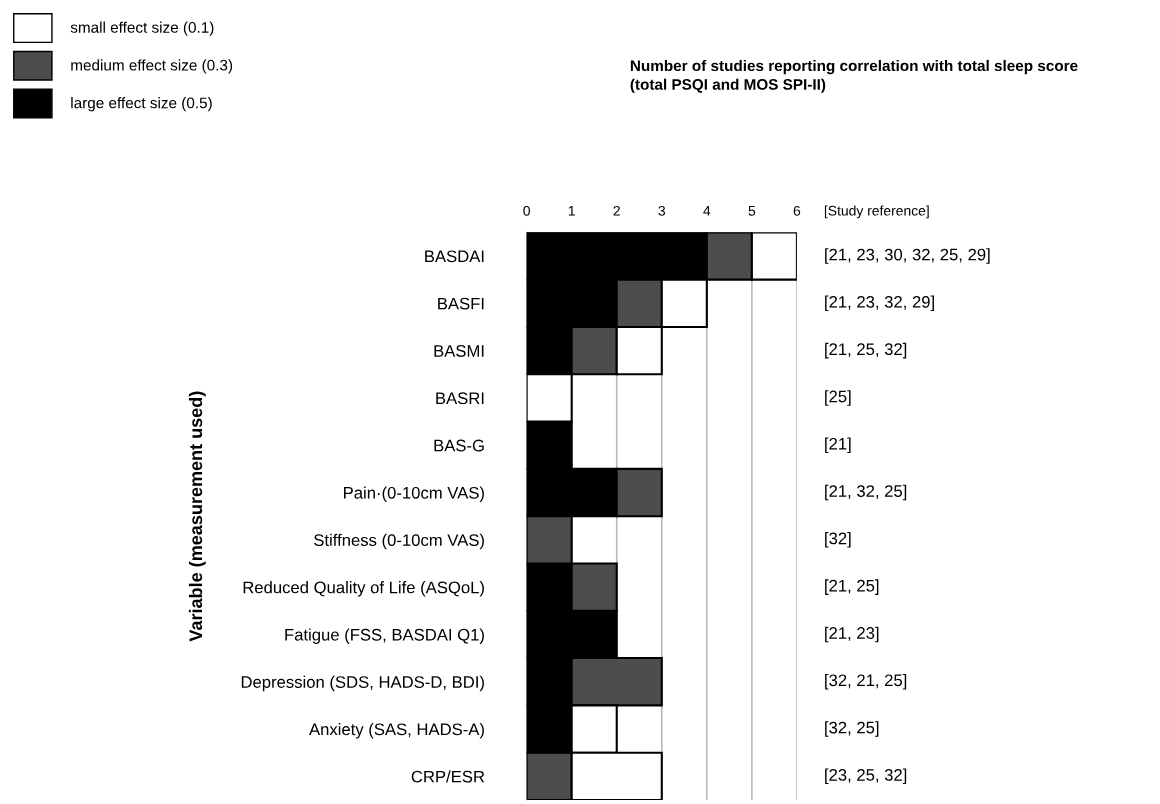 The image size is (1160, 804). Describe the element at coordinates (459, 445) in the screenshot. I see `y-tick-label: BAS-G` at that location.